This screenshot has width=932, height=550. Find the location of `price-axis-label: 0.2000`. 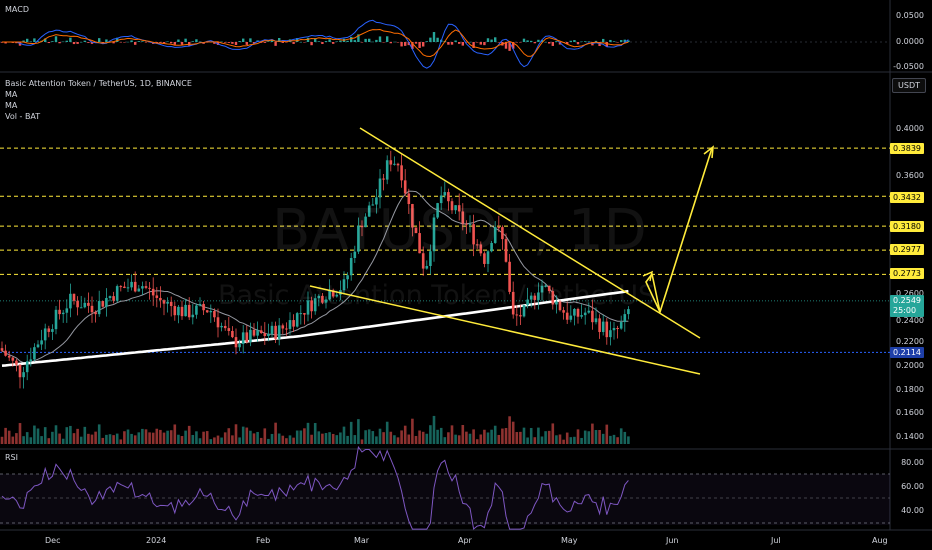

price-axis-label: 0.2000 is located at coordinates (910, 365).